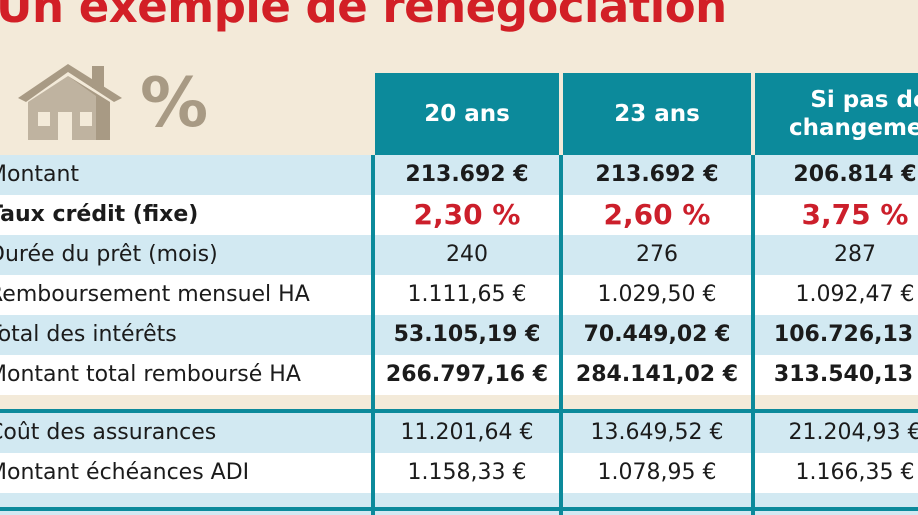  I want to click on row-label: Taux crédit (fixe), so click(99, 214).